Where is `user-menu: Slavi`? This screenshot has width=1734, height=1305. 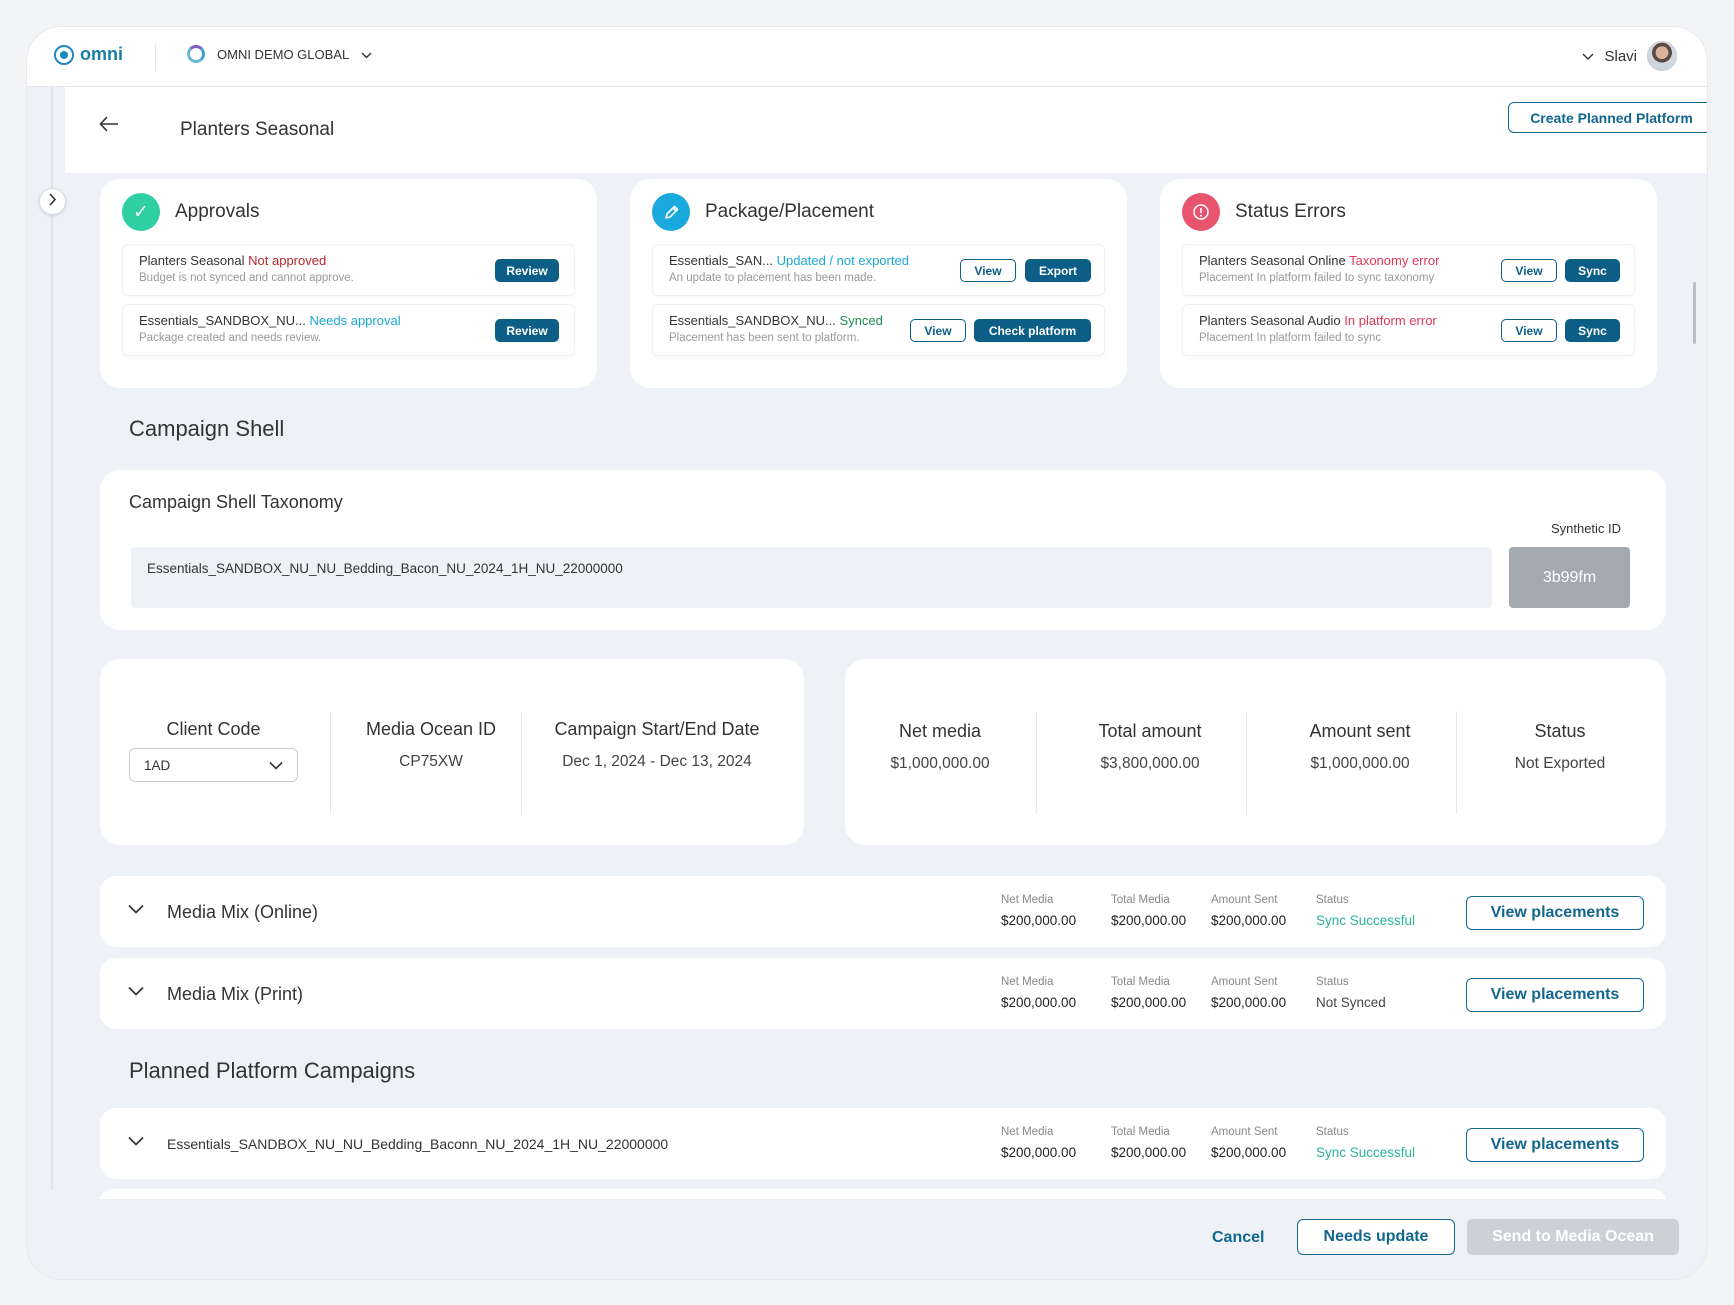
user-menu: Slavi is located at coordinates (1629, 56).